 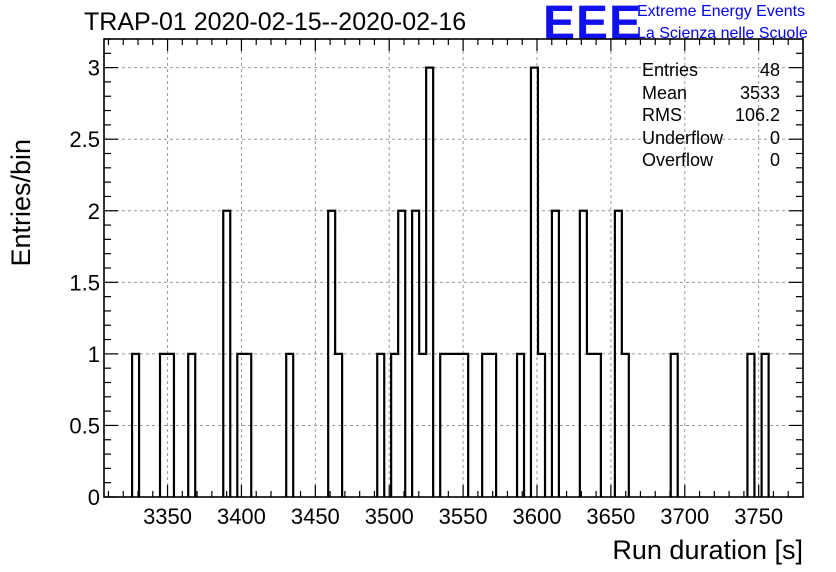 What do you see at coordinates (94, 68) in the screenshot?
I see `y-tick-label: 3` at bounding box center [94, 68].